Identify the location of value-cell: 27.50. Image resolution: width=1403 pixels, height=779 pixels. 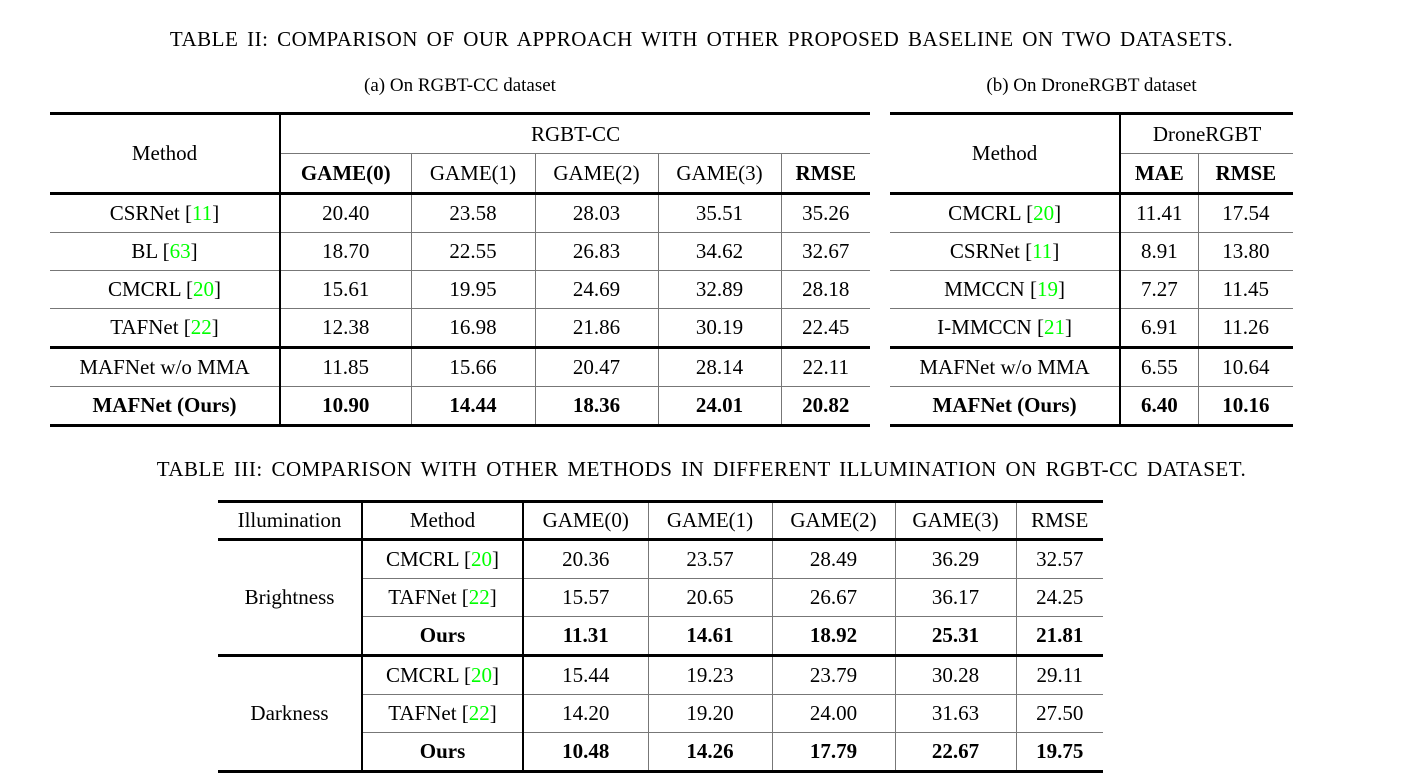
(1059, 713).